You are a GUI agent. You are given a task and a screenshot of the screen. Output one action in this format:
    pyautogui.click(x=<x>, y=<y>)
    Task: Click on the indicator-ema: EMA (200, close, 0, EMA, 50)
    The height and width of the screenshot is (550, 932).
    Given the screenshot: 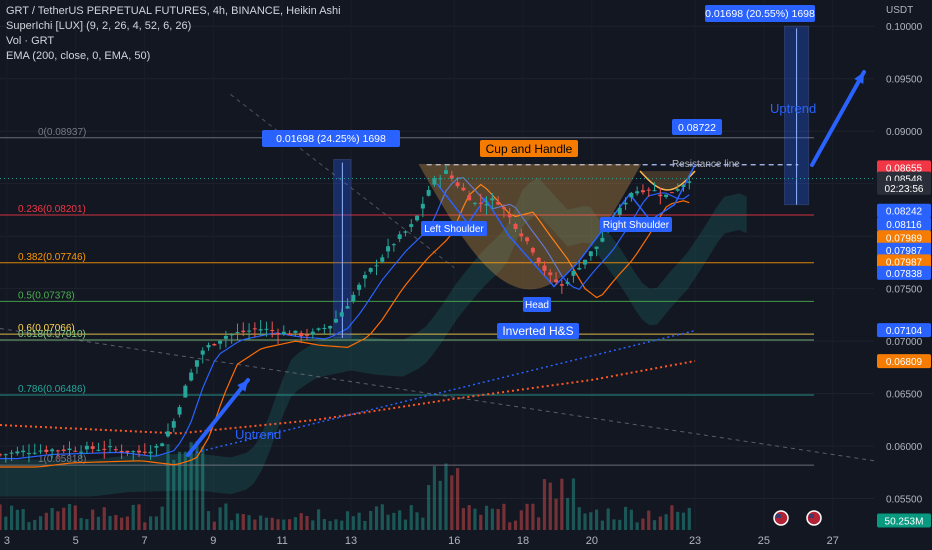 What is the action you would take?
    pyautogui.click(x=78, y=56)
    